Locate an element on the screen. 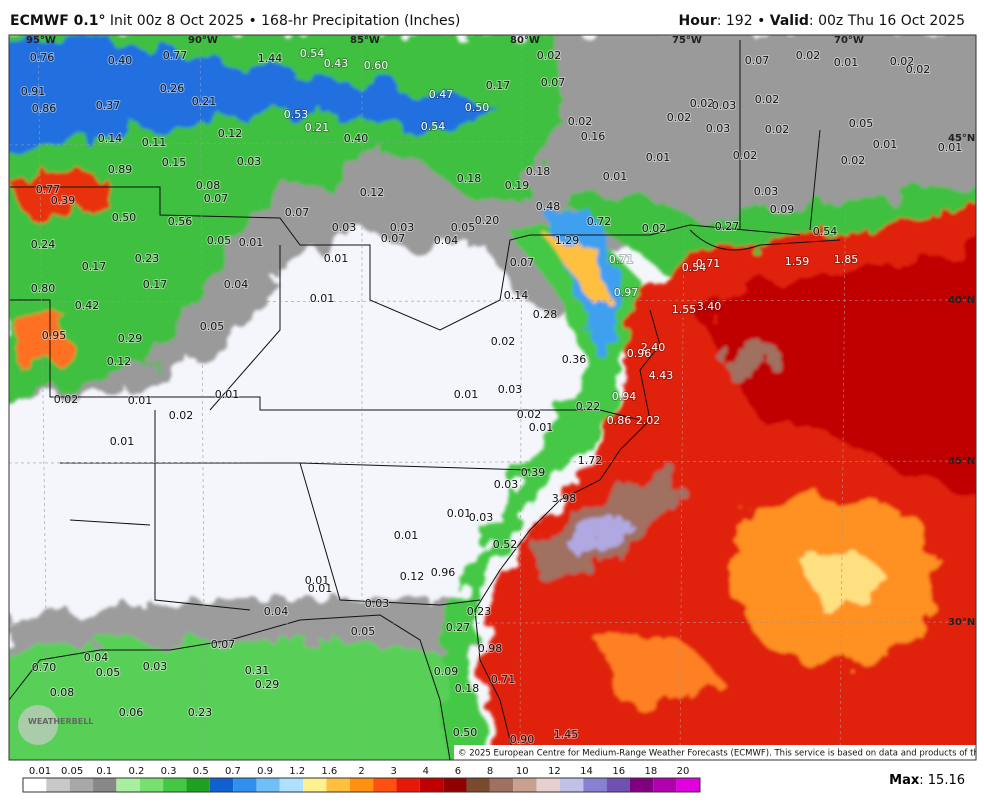 This screenshot has width=984, height=808. latitude-label: 40°N is located at coordinates (961, 300).